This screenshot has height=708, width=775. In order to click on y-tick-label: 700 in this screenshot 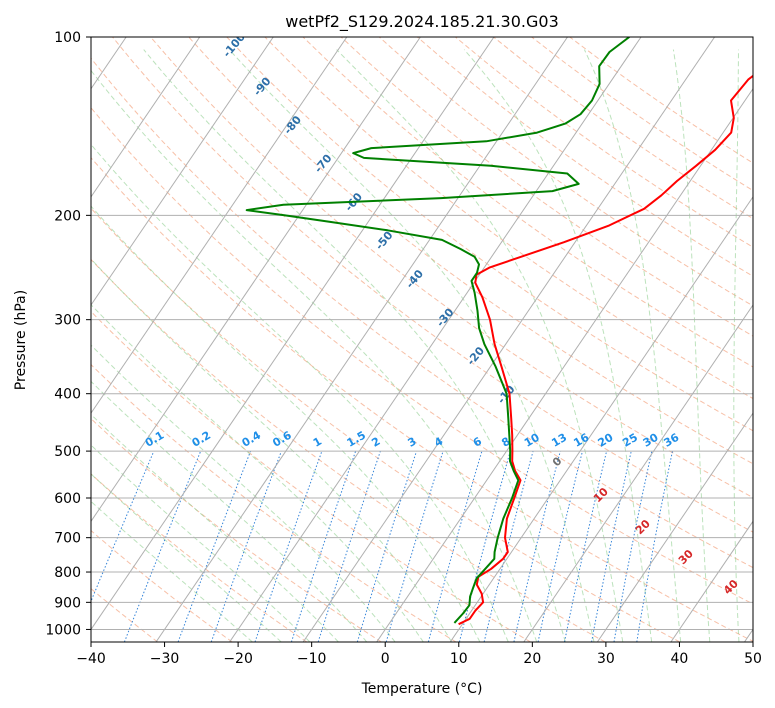, I will do `click(67, 539)`.